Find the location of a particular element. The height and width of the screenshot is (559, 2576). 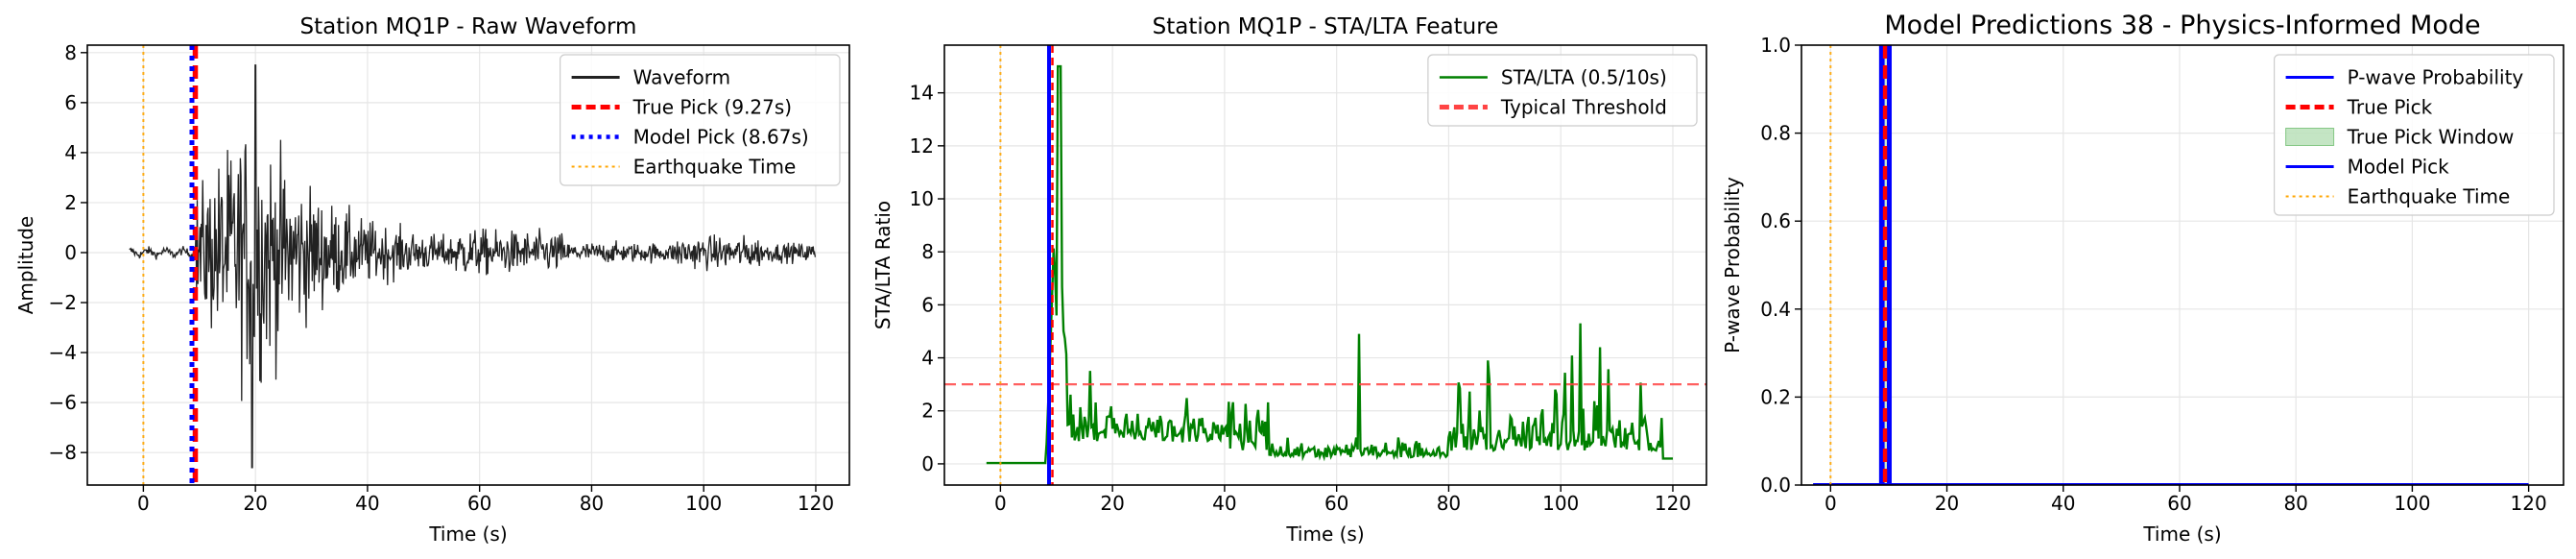

chart-title: Station MQ1P - STA/LTA Feature is located at coordinates (1326, 26).